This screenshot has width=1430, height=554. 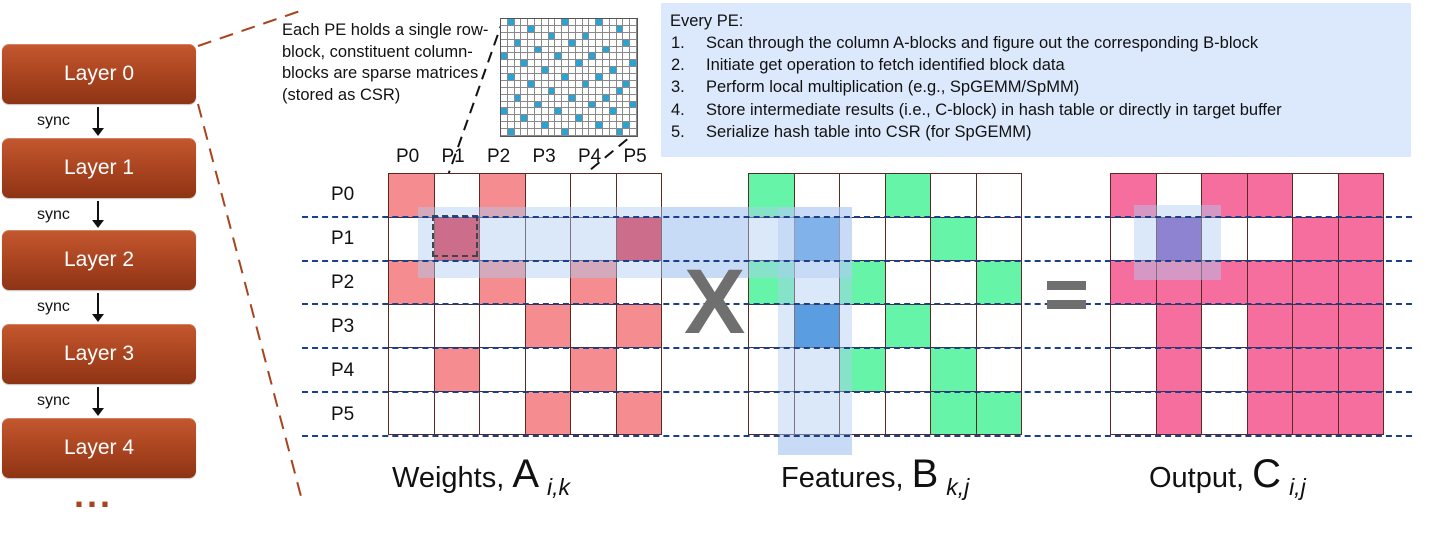 What do you see at coordinates (544, 156) in the screenshot?
I see `column-pe-label: P3` at bounding box center [544, 156].